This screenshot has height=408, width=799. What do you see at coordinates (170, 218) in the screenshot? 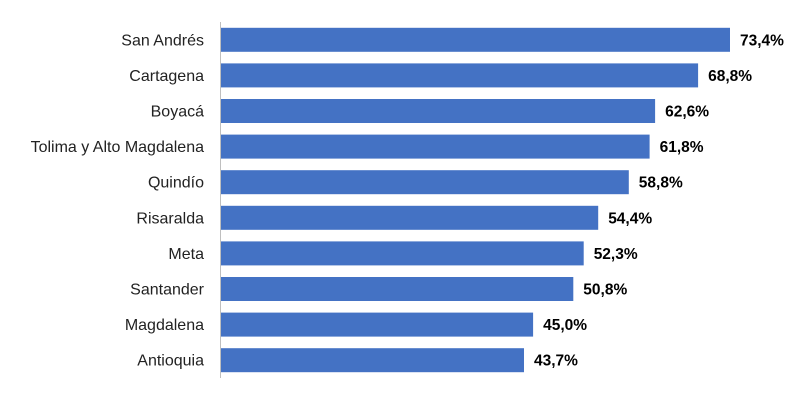
I see `category-tick-label: Risaralda` at bounding box center [170, 218].